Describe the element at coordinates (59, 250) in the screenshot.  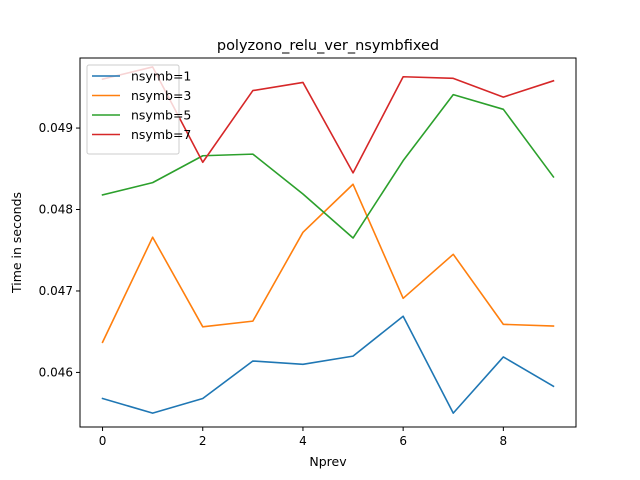
I see `y-axis-ticks: 0.046 0.047 0.048 0.049` at that location.